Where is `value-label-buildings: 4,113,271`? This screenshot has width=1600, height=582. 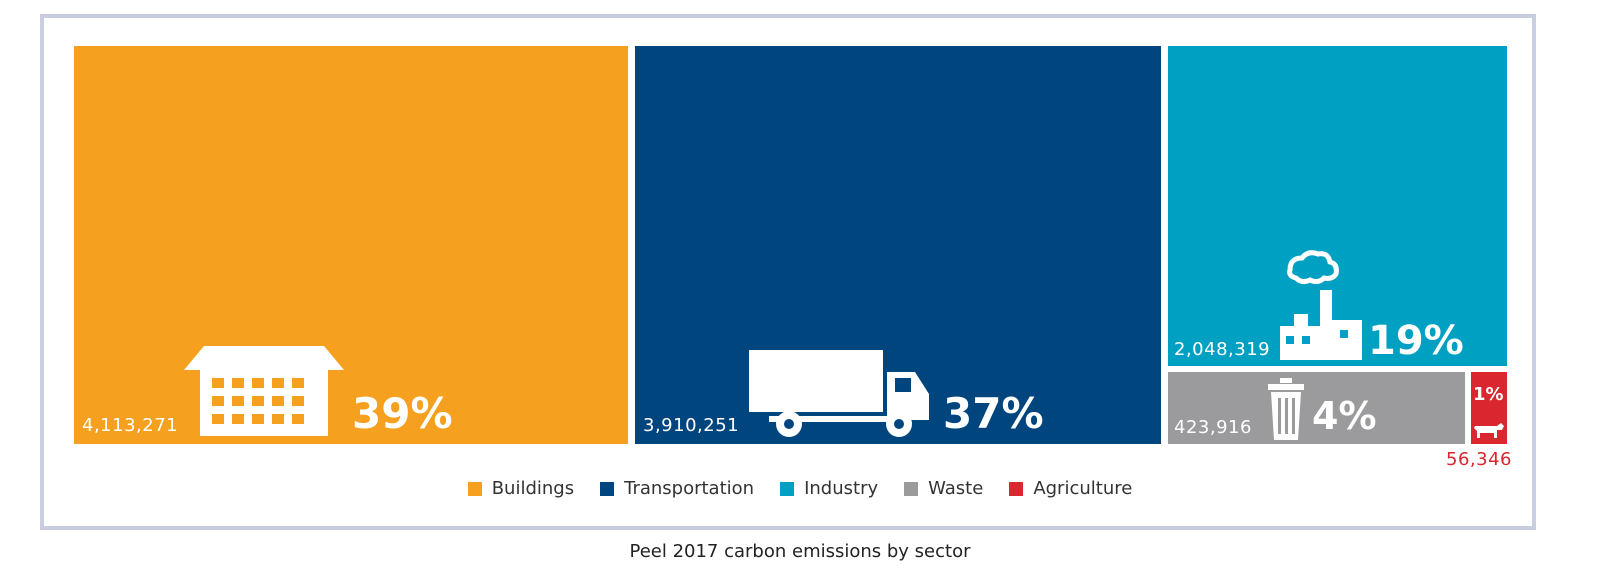 value-label-buildings: 4,113,271 is located at coordinates (130, 425).